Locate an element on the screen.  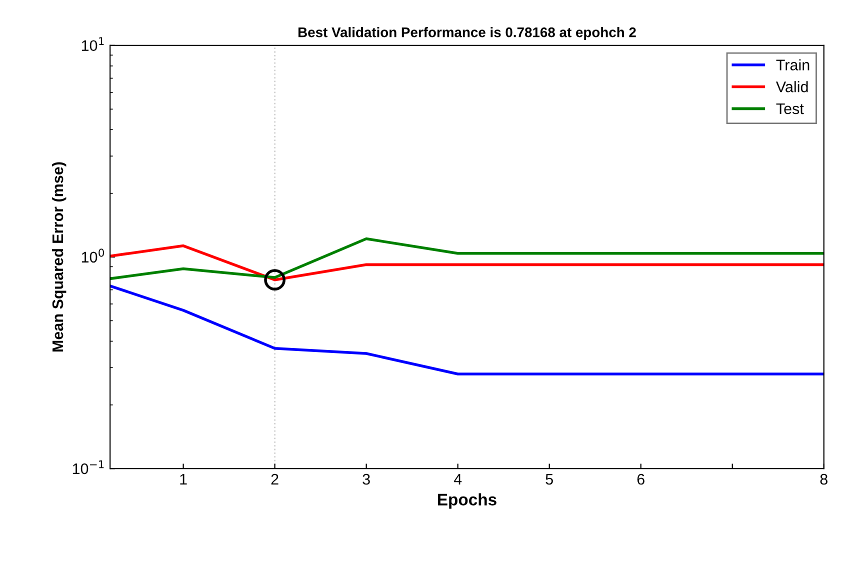
legend-label: Test is located at coordinates (790, 109).